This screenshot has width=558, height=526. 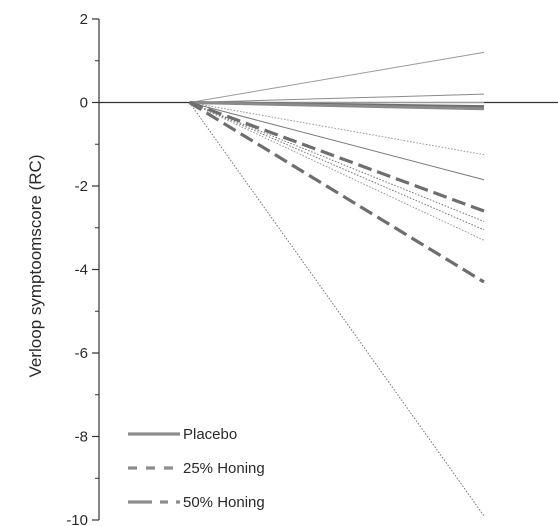 What do you see at coordinates (84, 103) in the screenshot?
I see `y-tick-label: 0` at bounding box center [84, 103].